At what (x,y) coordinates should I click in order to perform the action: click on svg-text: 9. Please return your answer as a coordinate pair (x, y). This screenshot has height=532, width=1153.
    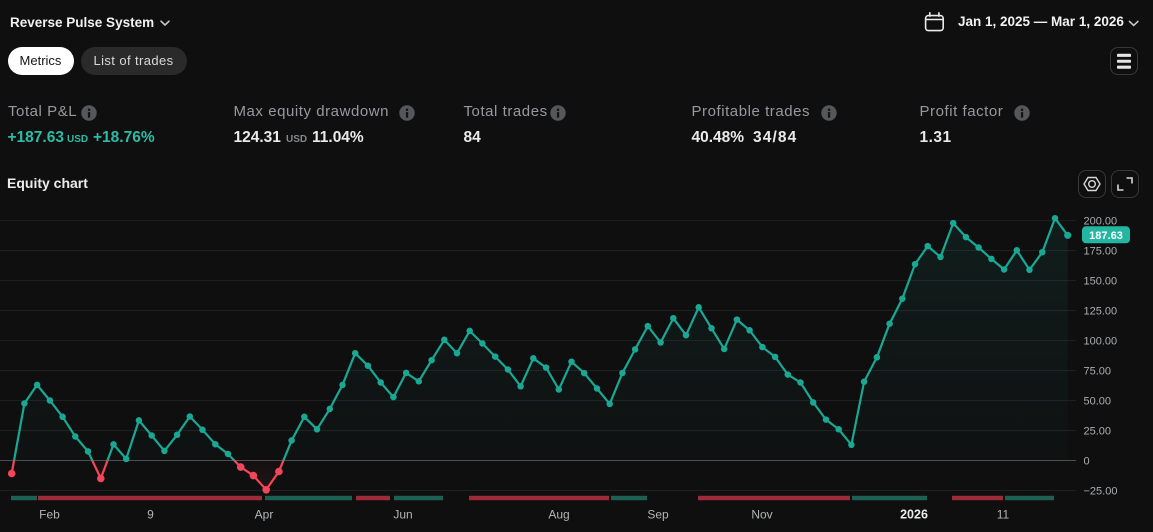
    Looking at the image, I should click on (150, 515).